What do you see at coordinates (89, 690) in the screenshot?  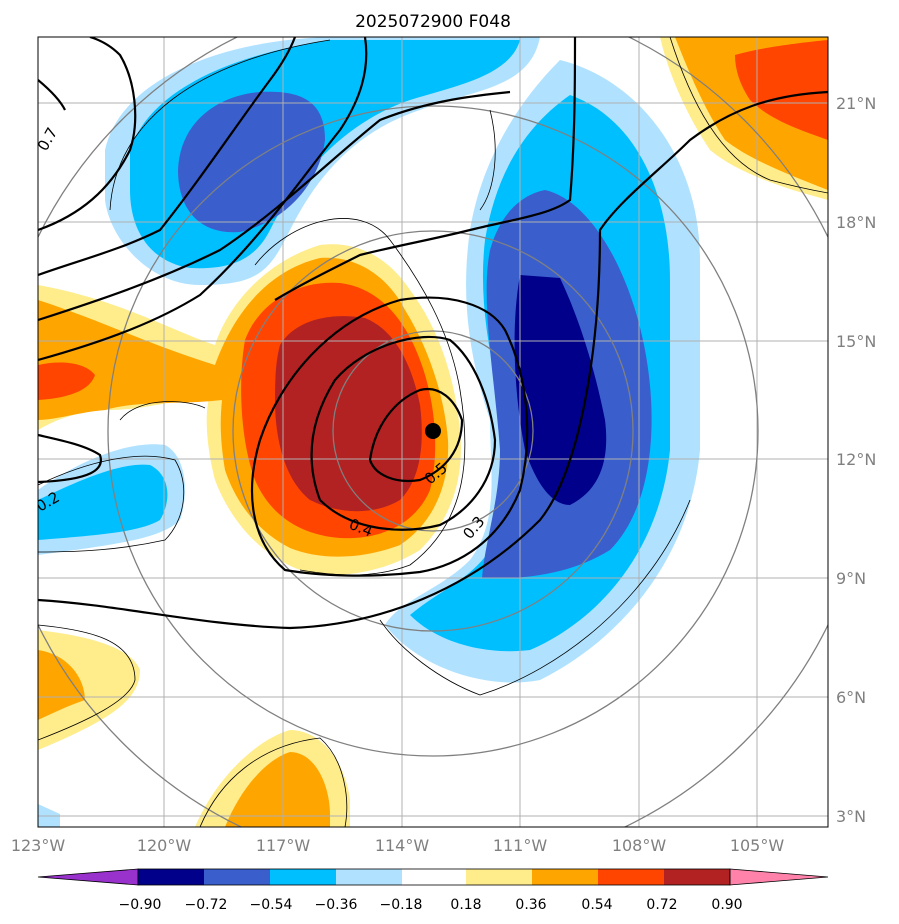 I see `filled-contour-pos-light-sw` at bounding box center [89, 690].